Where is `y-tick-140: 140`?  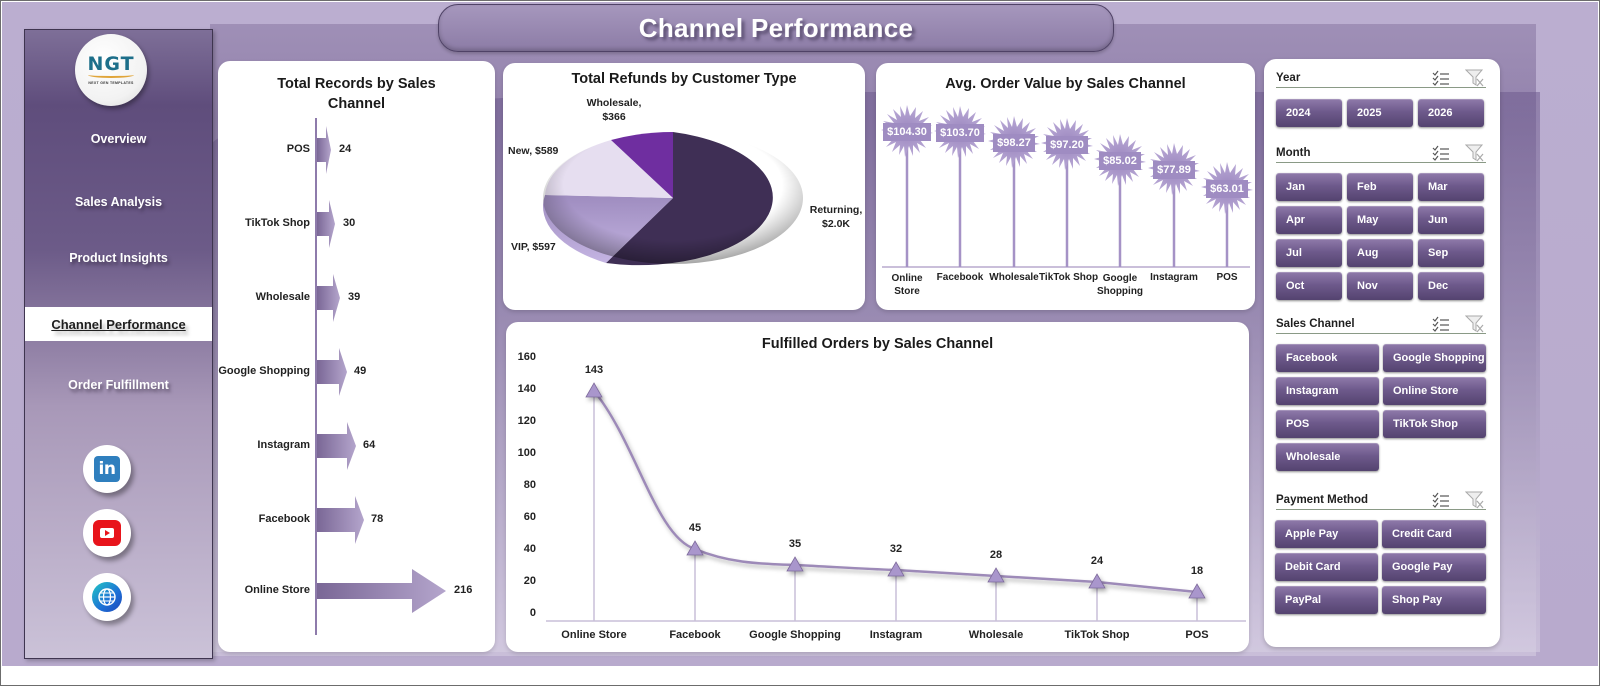
y-tick-140: 140 is located at coordinates (526, 389).